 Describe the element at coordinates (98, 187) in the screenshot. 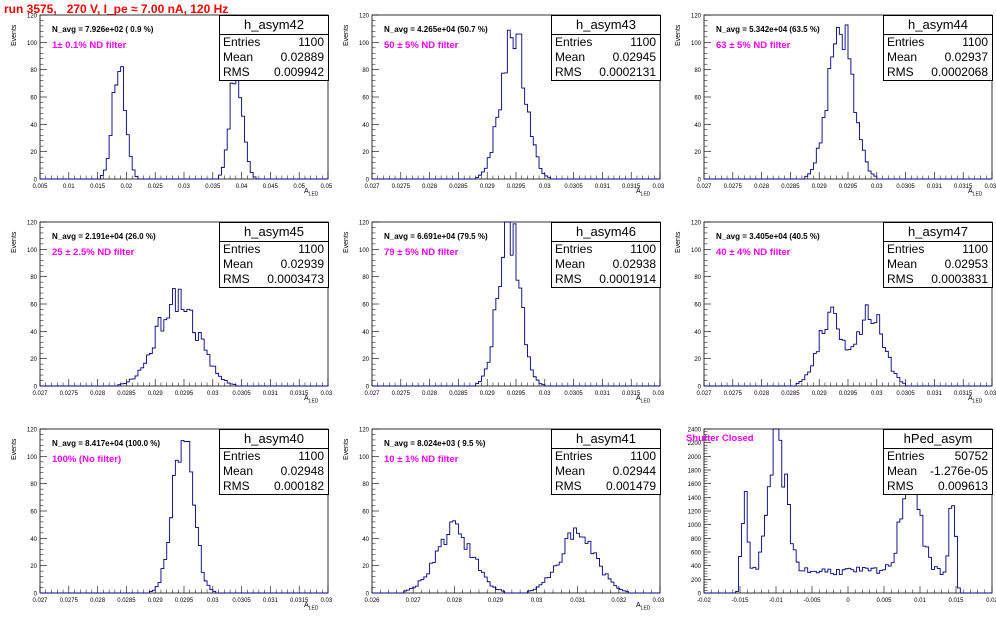

I see `x-tick-label: 0.015` at that location.